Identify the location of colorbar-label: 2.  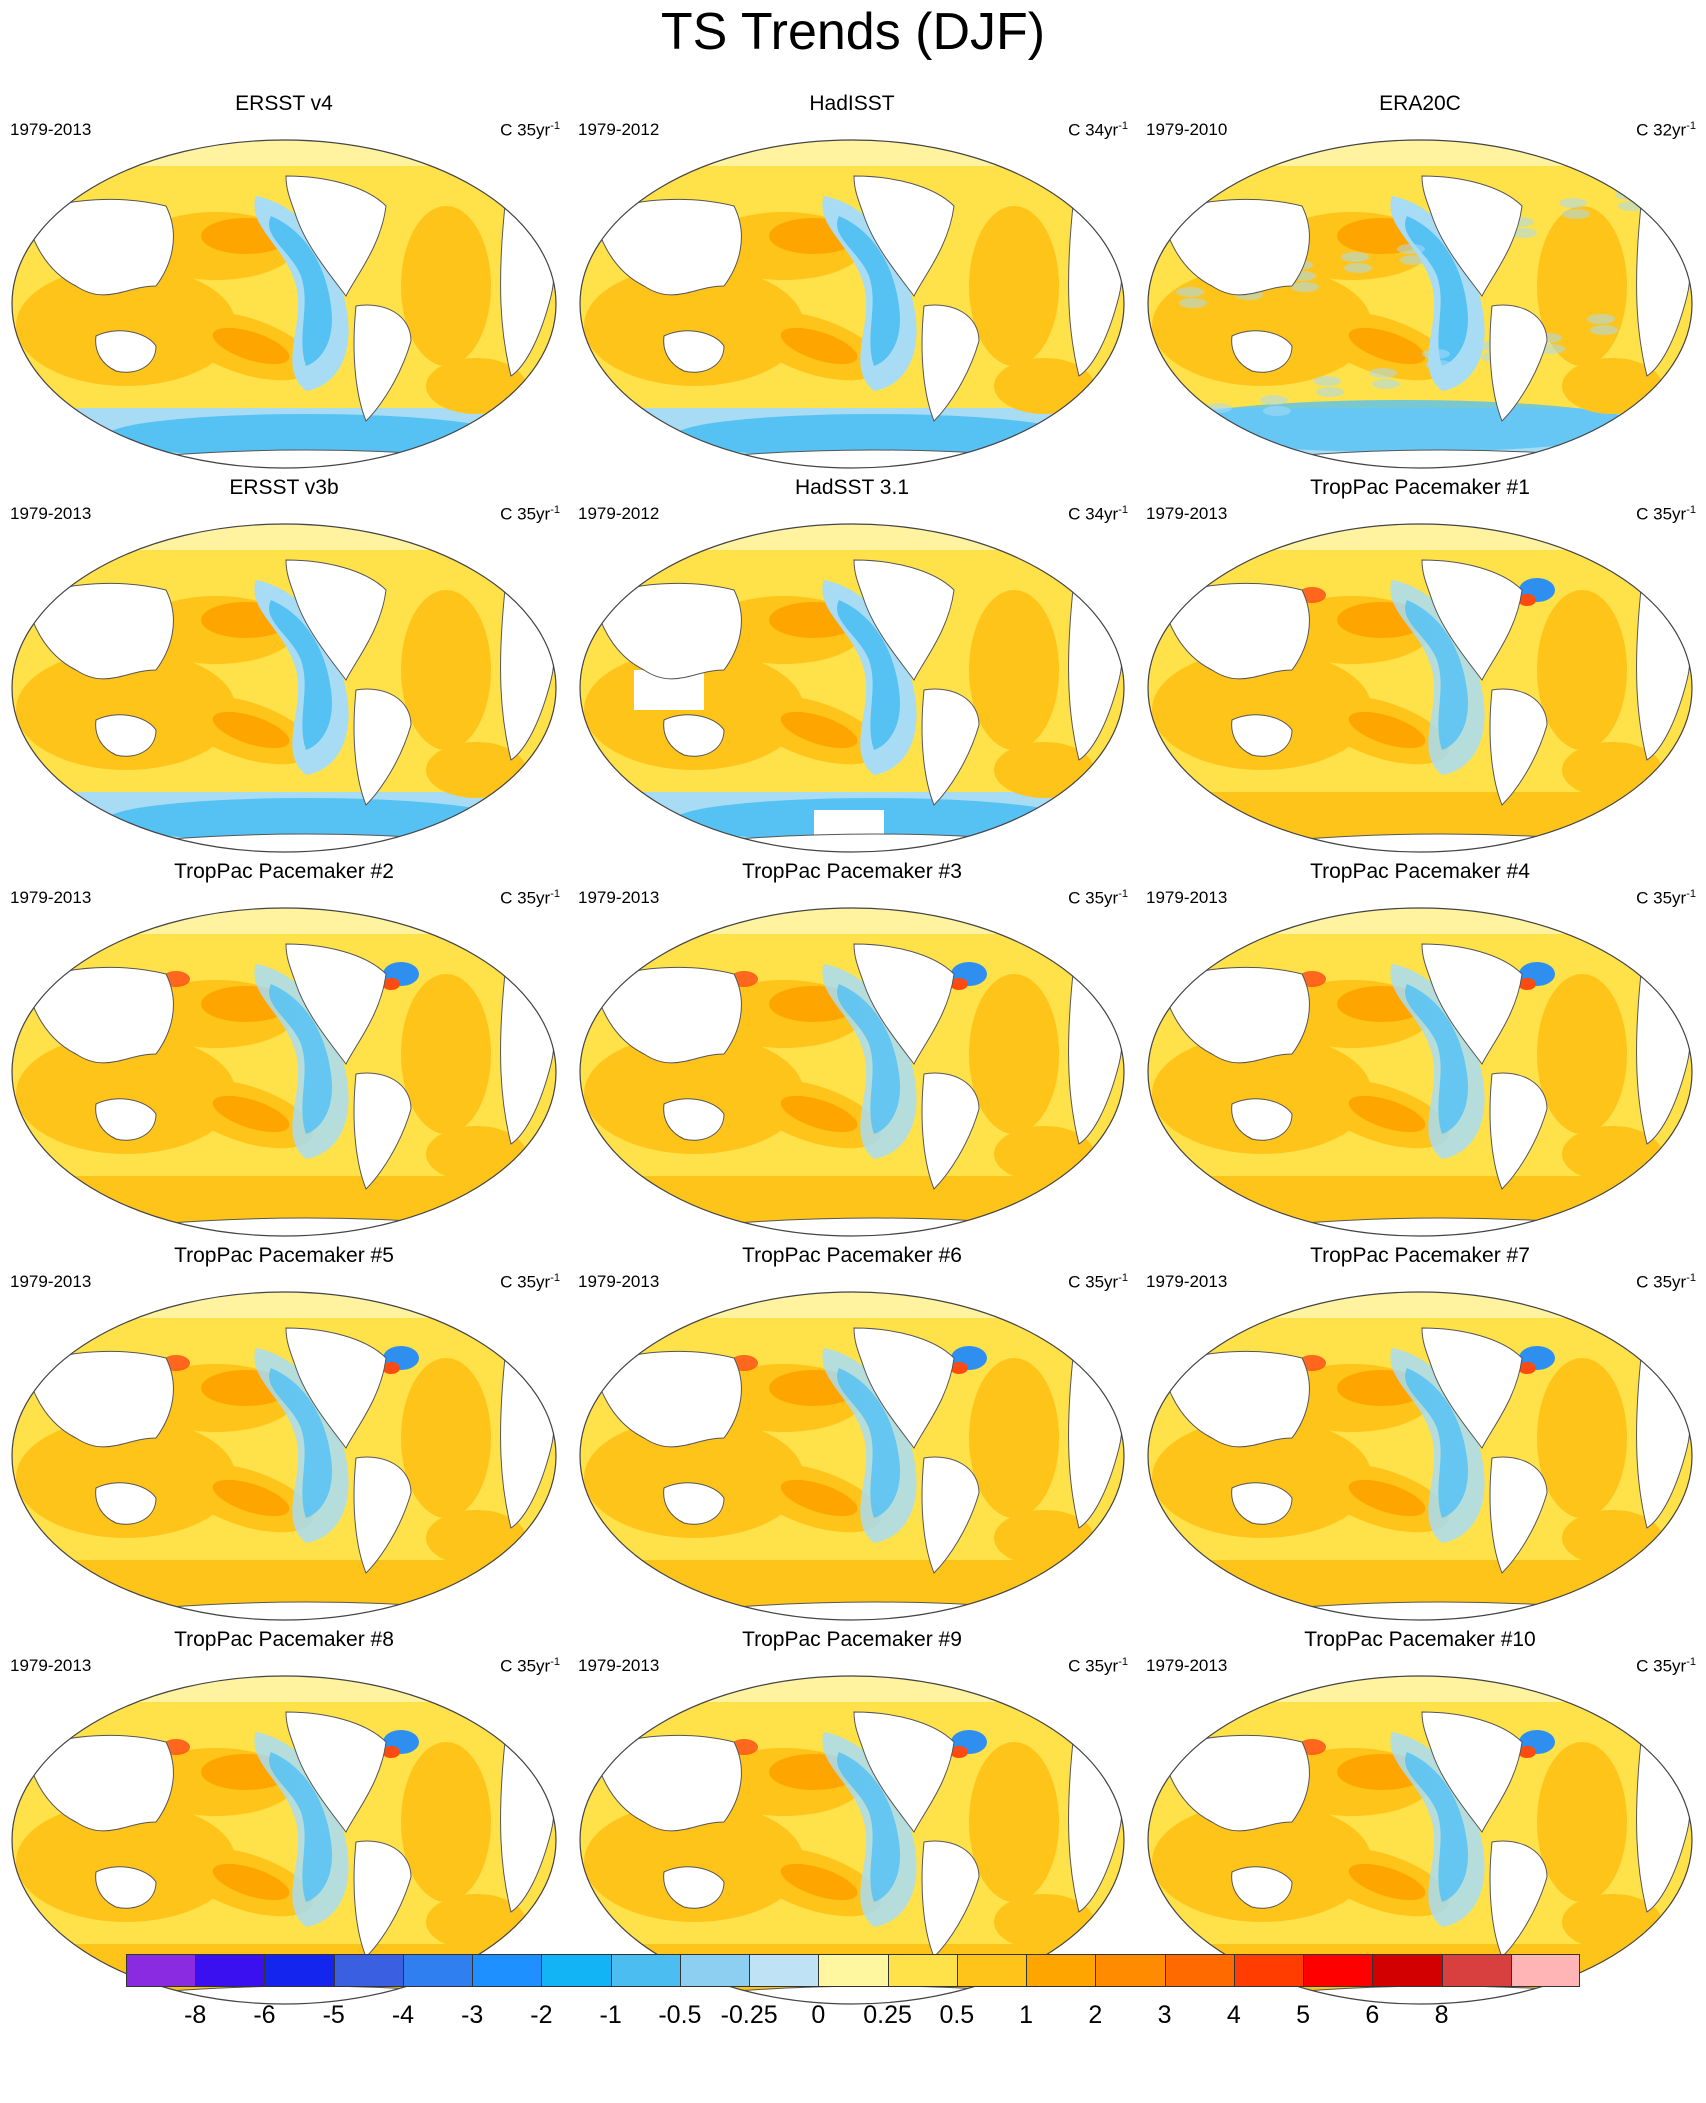
(1095, 2015).